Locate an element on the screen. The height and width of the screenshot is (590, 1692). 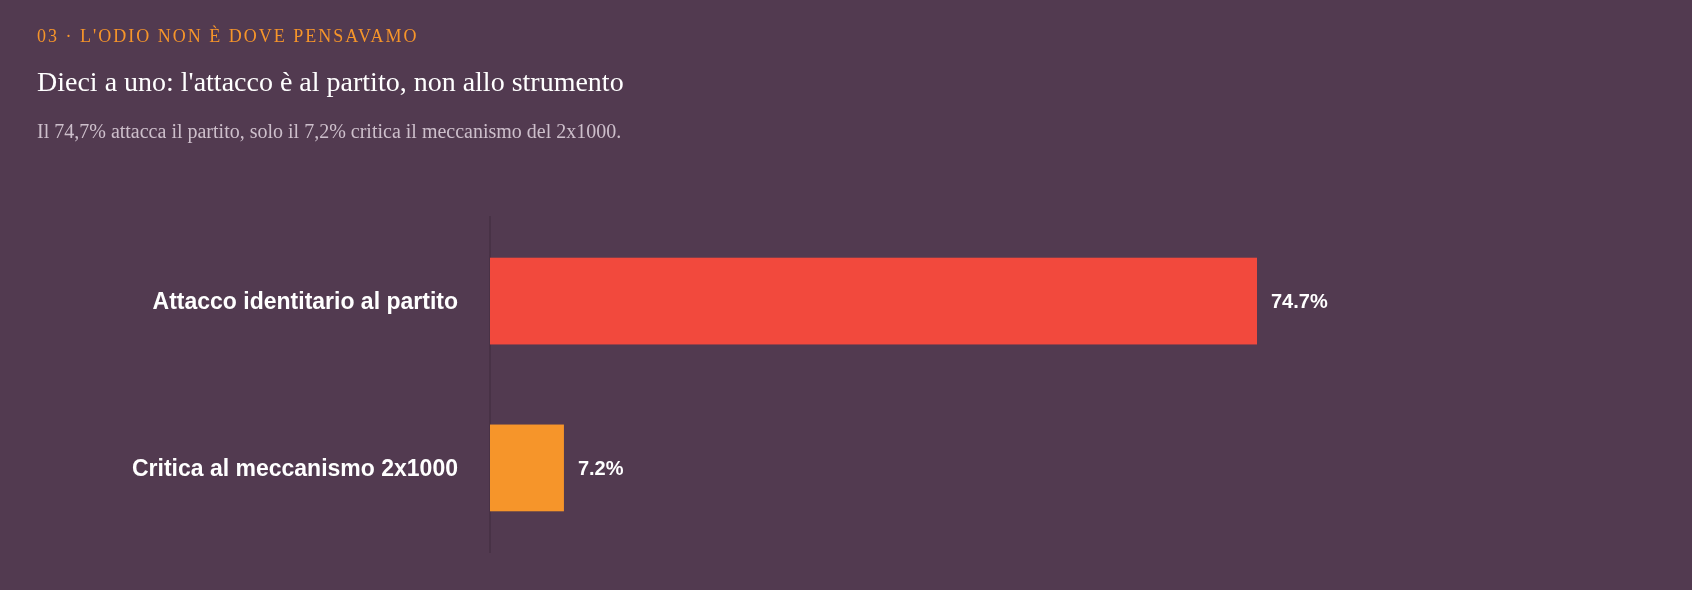
text: 03 · L'ODIO NON È DOVE PENSAVAMO is located at coordinates (228, 35).